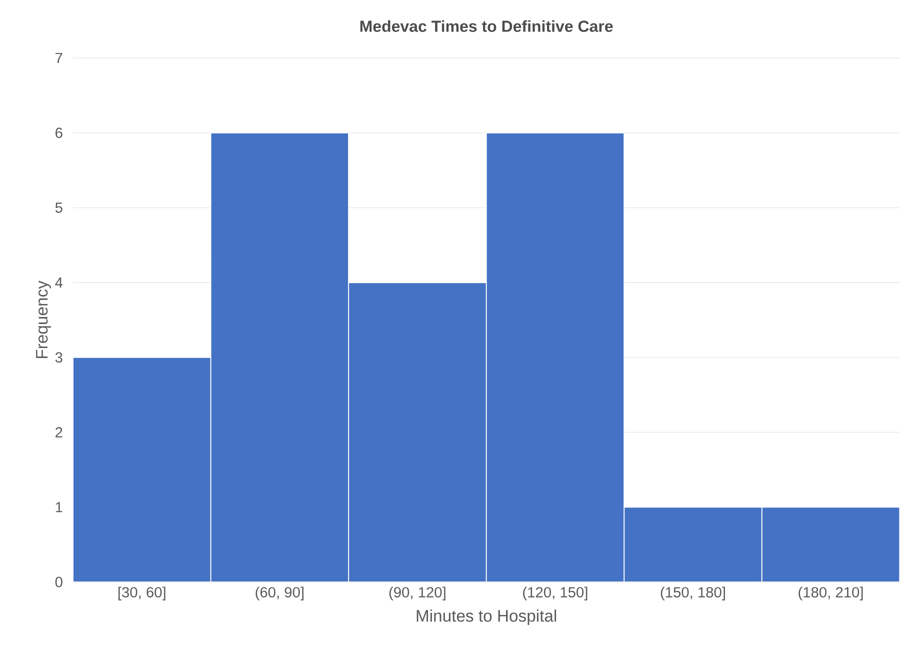 Image resolution: width=911 pixels, height=653 pixels. Describe the element at coordinates (280, 593) in the screenshot. I see `x-tick-label: (60, 90]` at that location.